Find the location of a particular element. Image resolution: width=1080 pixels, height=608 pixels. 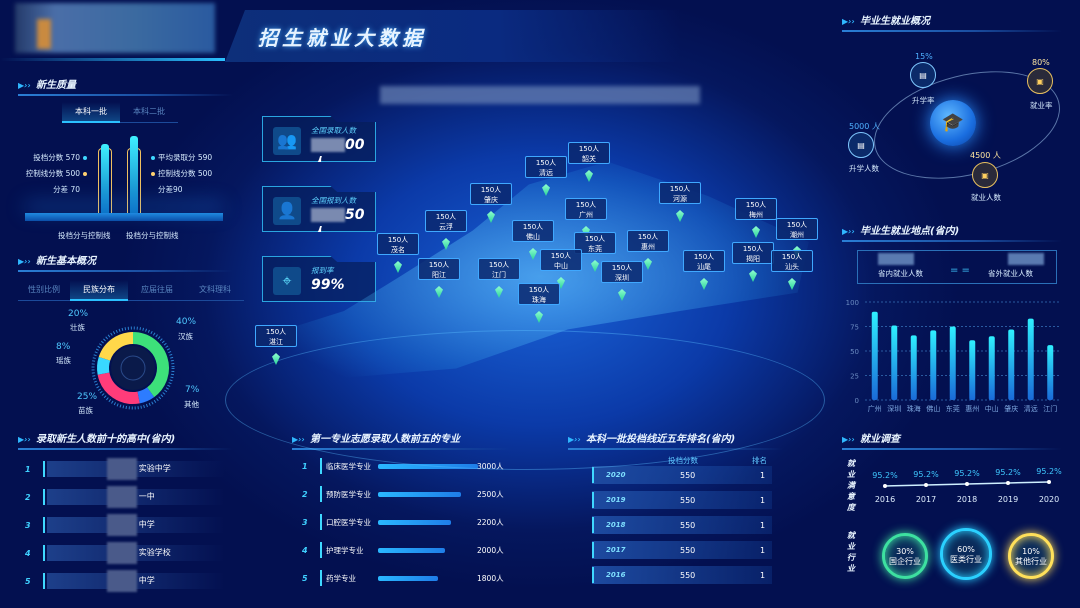

school-row: 2 一中 is located at coordinates (125, 497).